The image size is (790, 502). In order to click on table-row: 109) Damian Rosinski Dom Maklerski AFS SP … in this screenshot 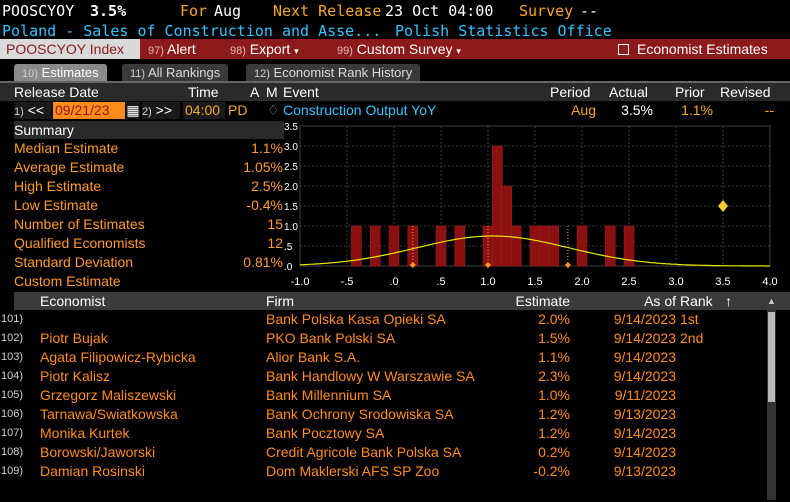, I will do `click(390, 471)`.